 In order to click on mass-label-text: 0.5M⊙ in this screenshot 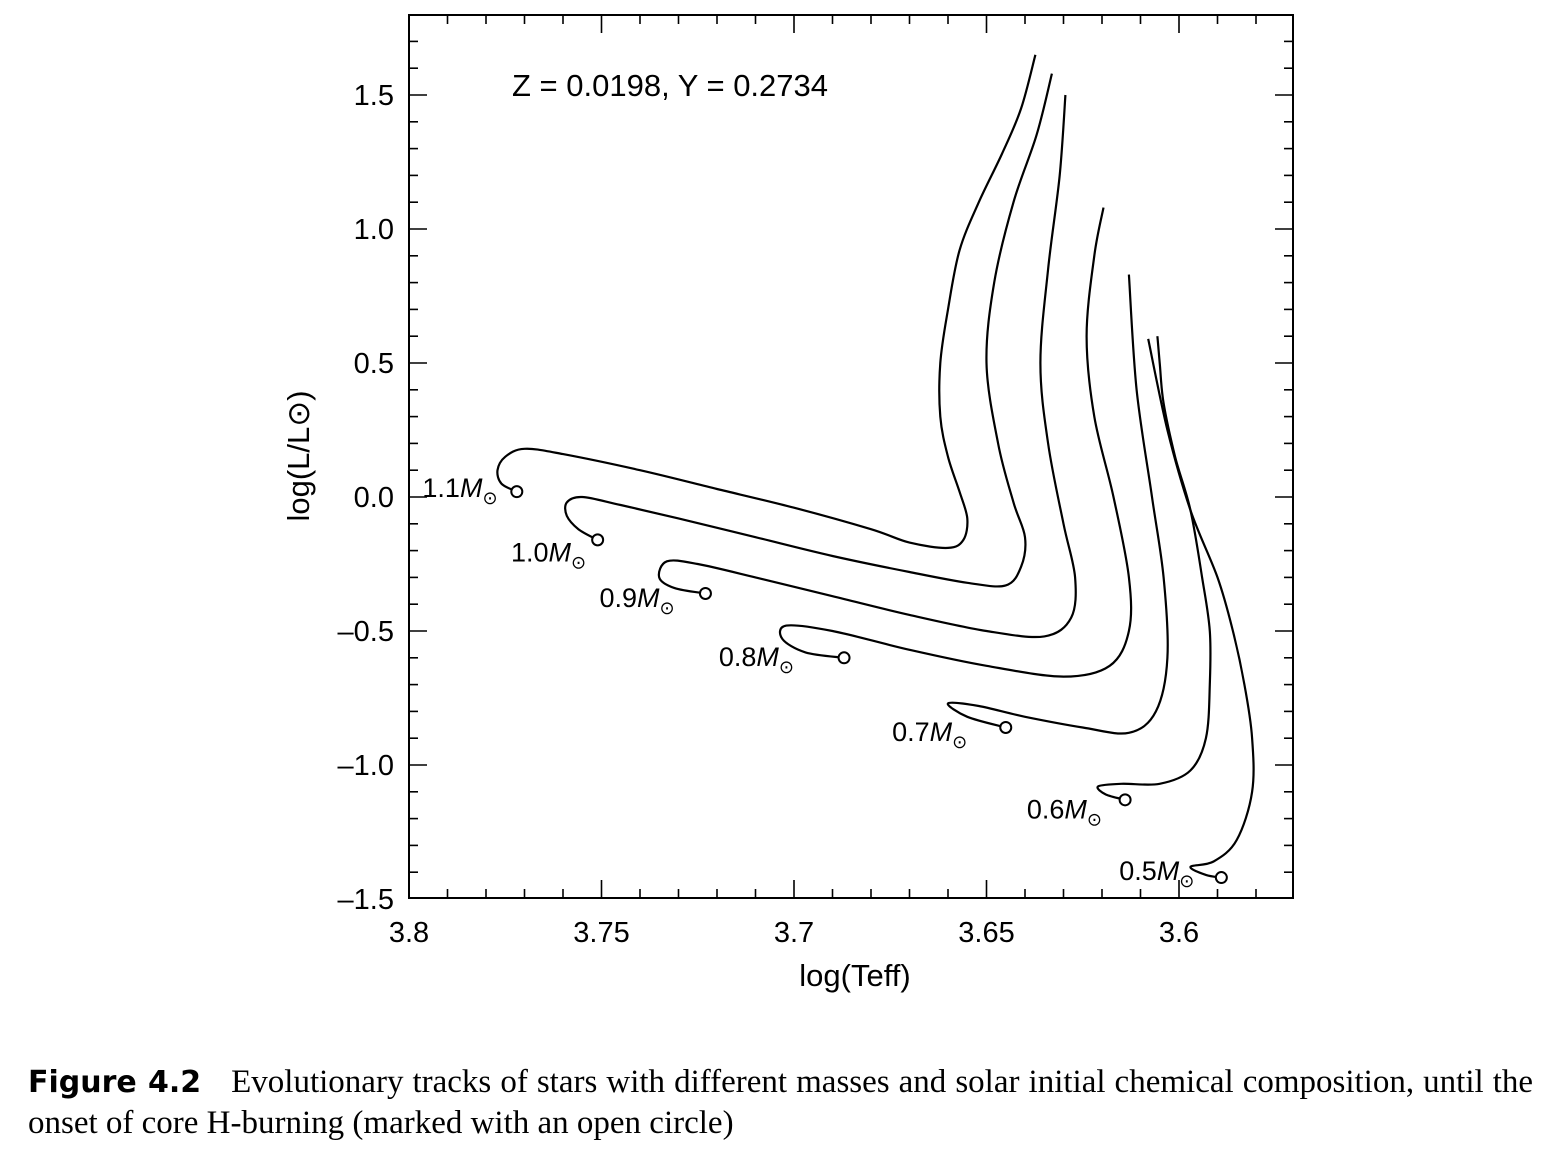, I will do `click(1156, 873)`.